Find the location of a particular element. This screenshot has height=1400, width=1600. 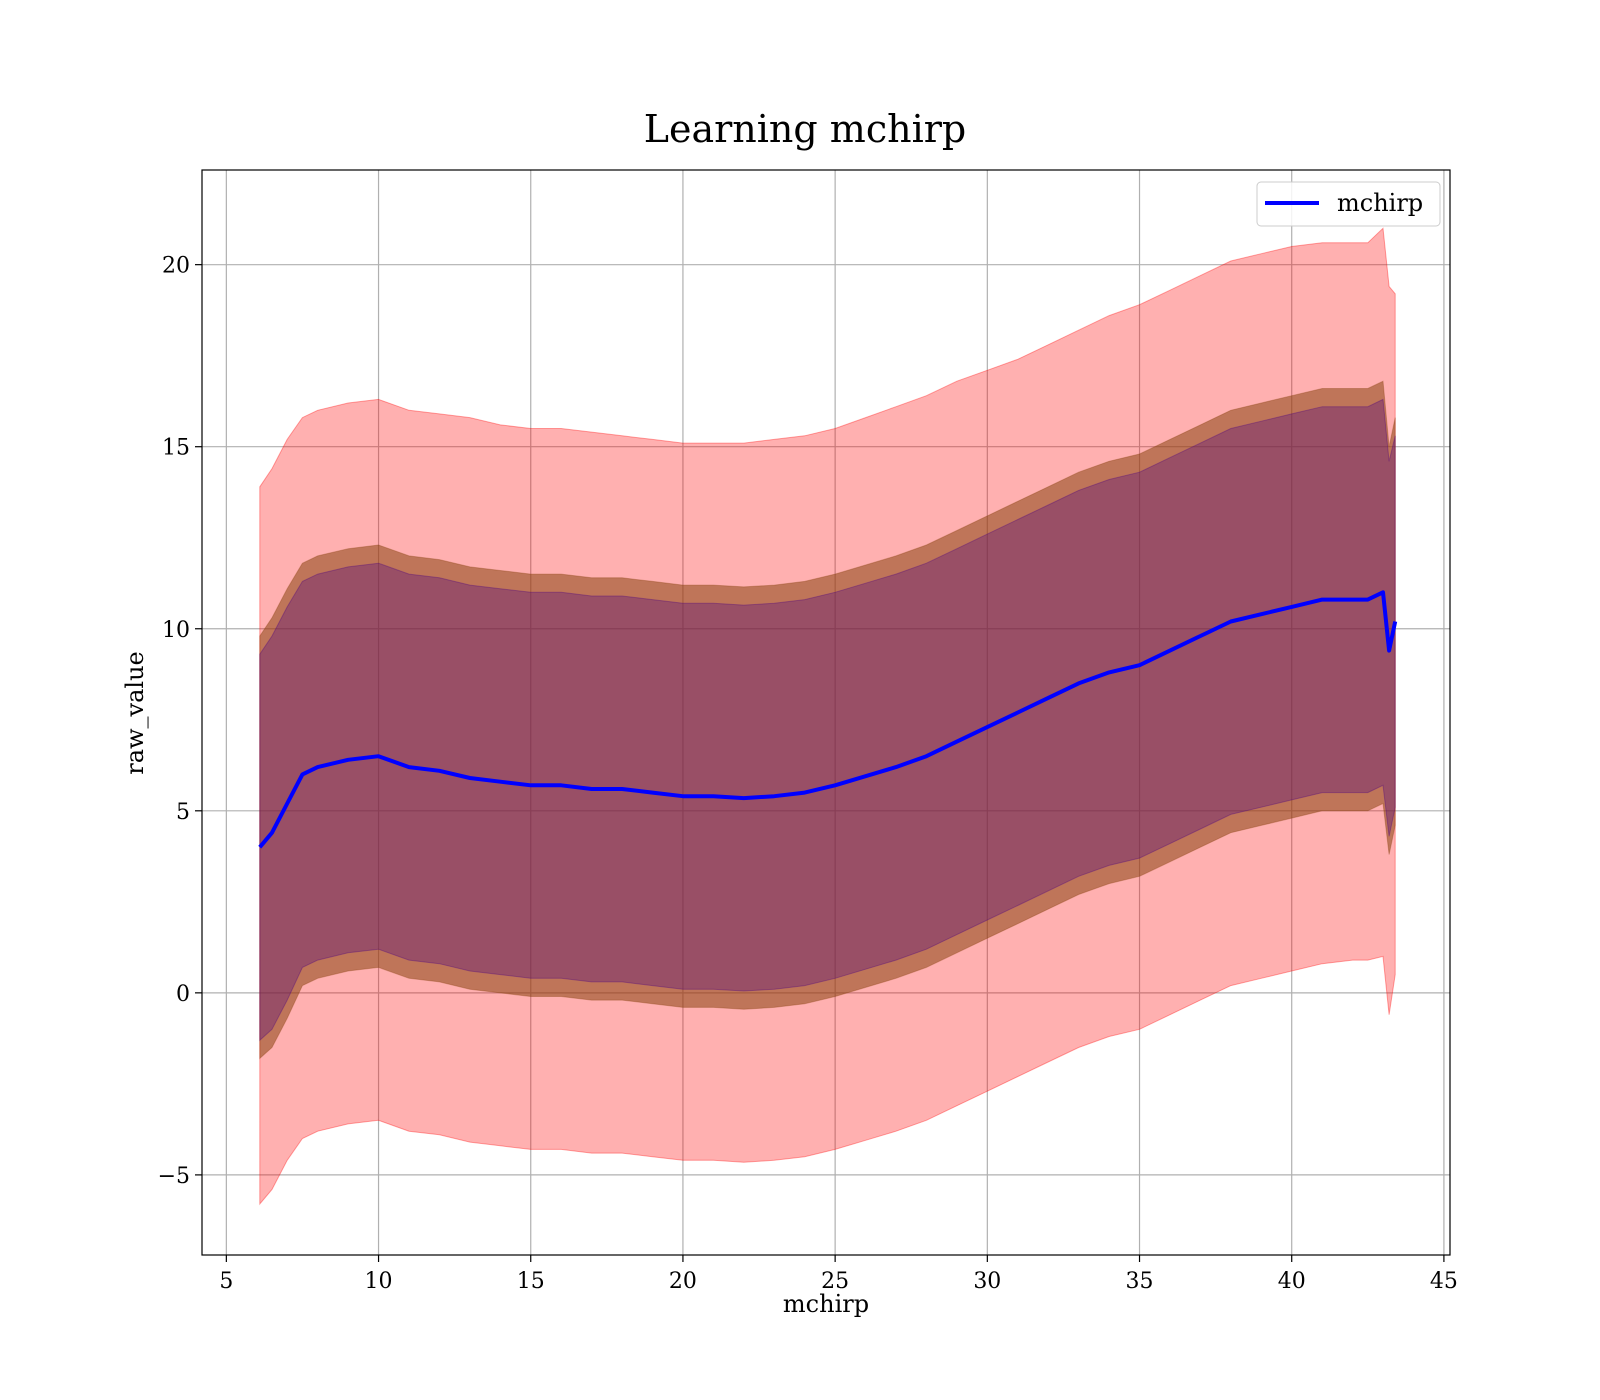

x-tick-label: 40 is located at coordinates (1292, 1281).